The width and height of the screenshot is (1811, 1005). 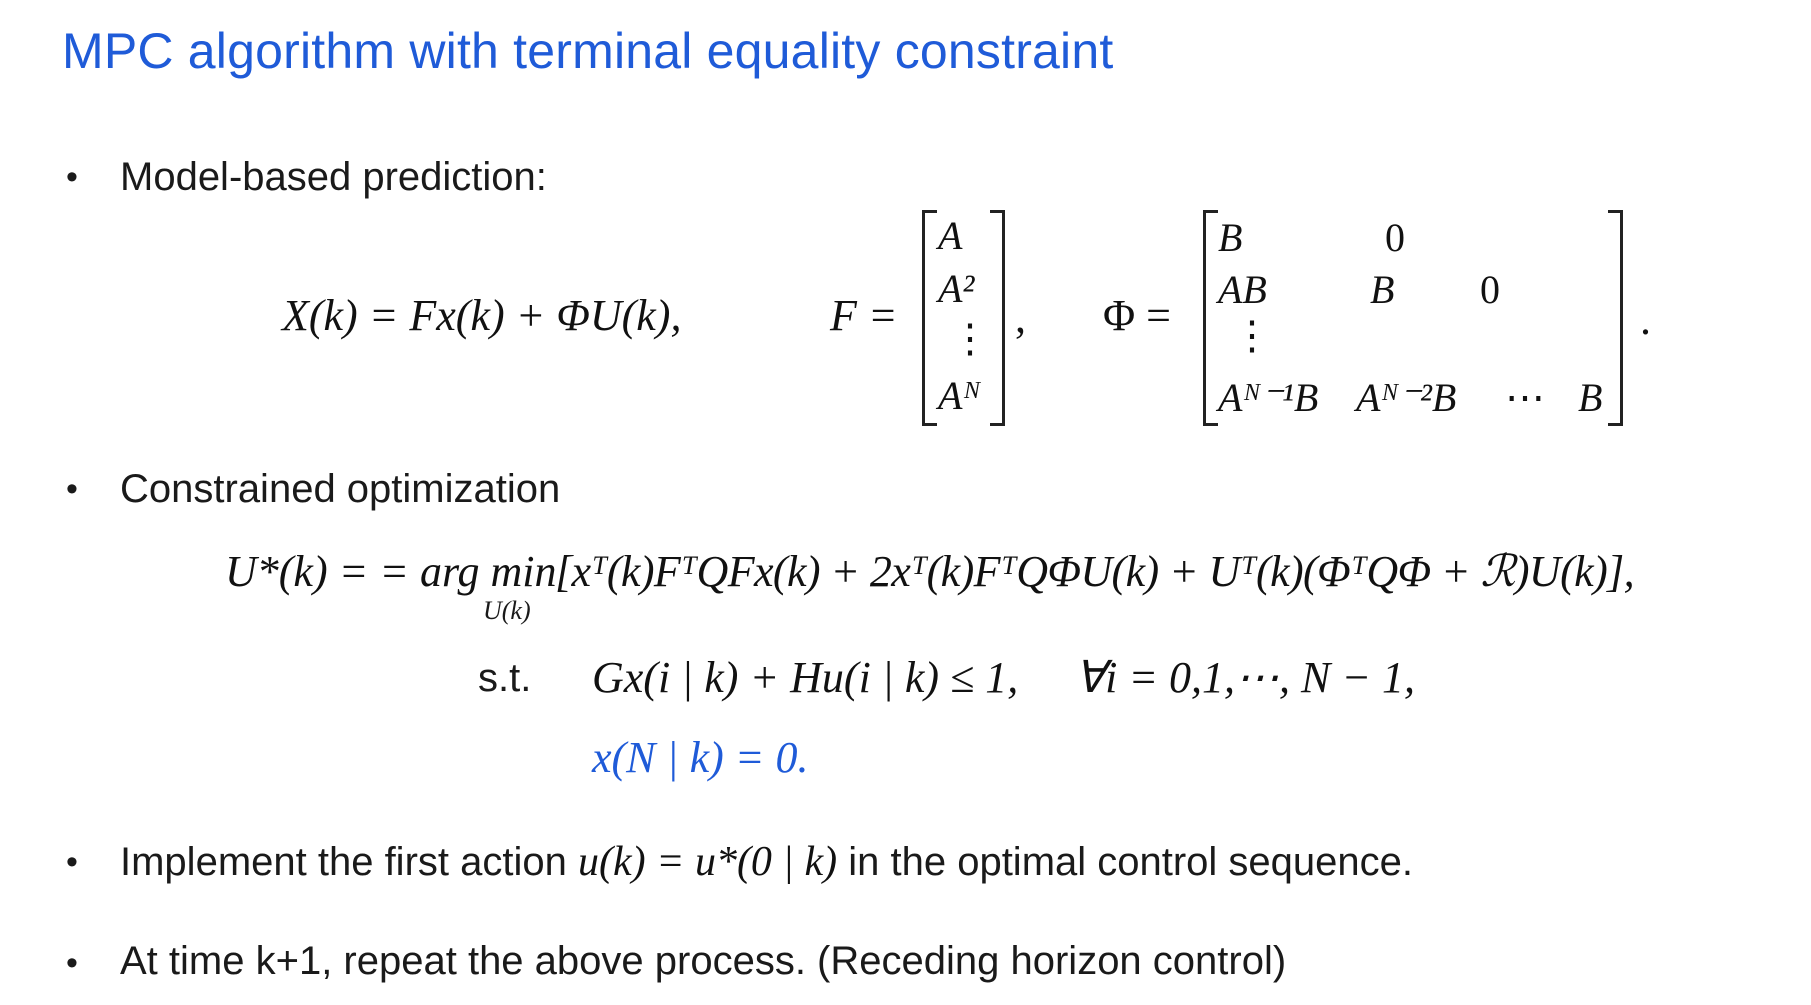 What do you see at coordinates (1406, 397) in the screenshot?
I see `phi-matrix-cell: Aᴺ⁻²B` at bounding box center [1406, 397].